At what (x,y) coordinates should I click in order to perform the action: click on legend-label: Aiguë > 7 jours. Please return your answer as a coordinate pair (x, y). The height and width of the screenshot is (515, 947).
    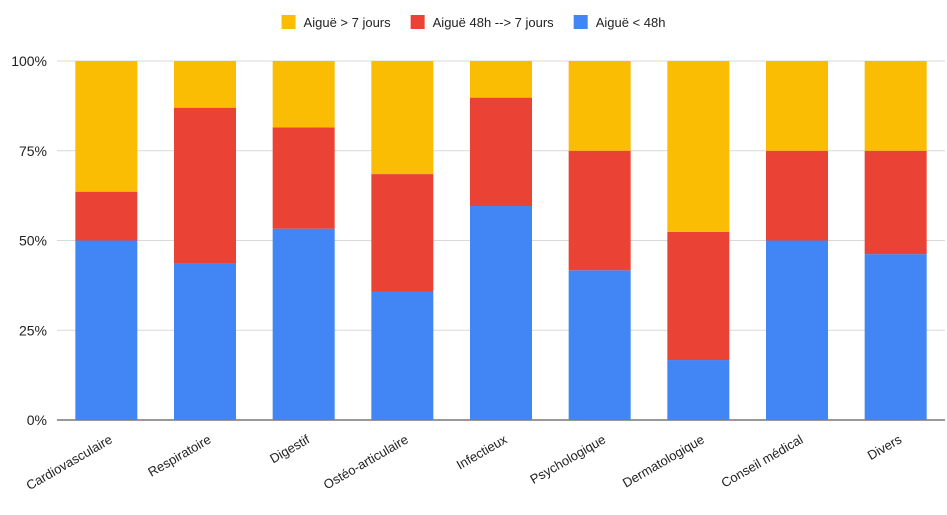
    Looking at the image, I should click on (348, 22).